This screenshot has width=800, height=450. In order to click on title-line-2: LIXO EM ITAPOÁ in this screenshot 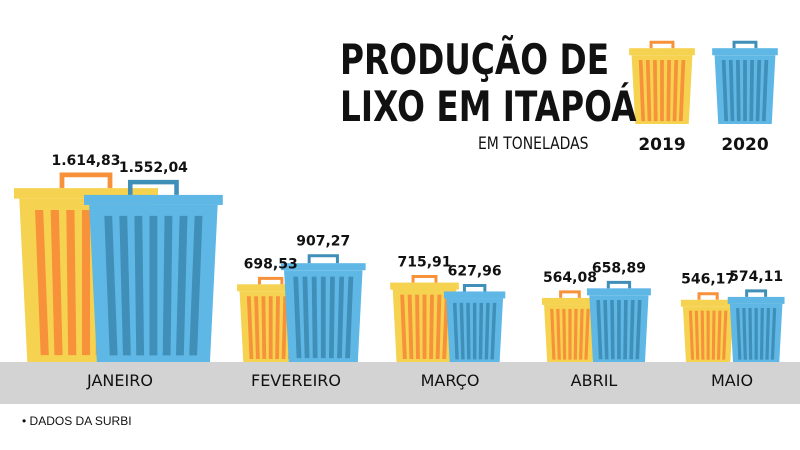, I will do `click(488, 106)`.